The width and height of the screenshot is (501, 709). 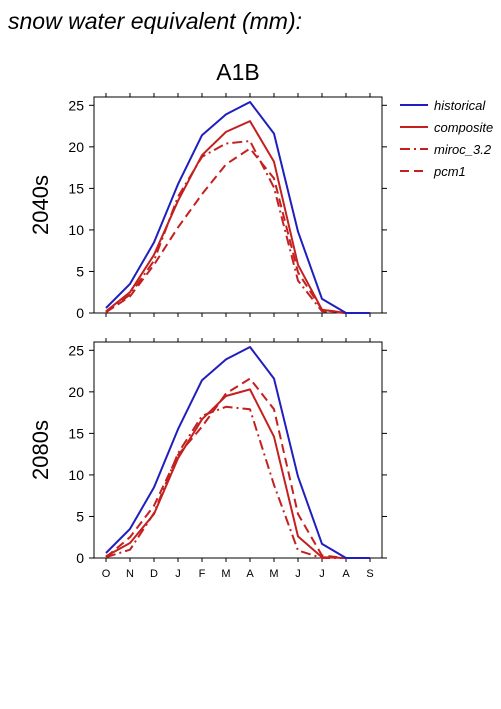 I want to click on scenario-title: A1B, so click(x=237, y=72).